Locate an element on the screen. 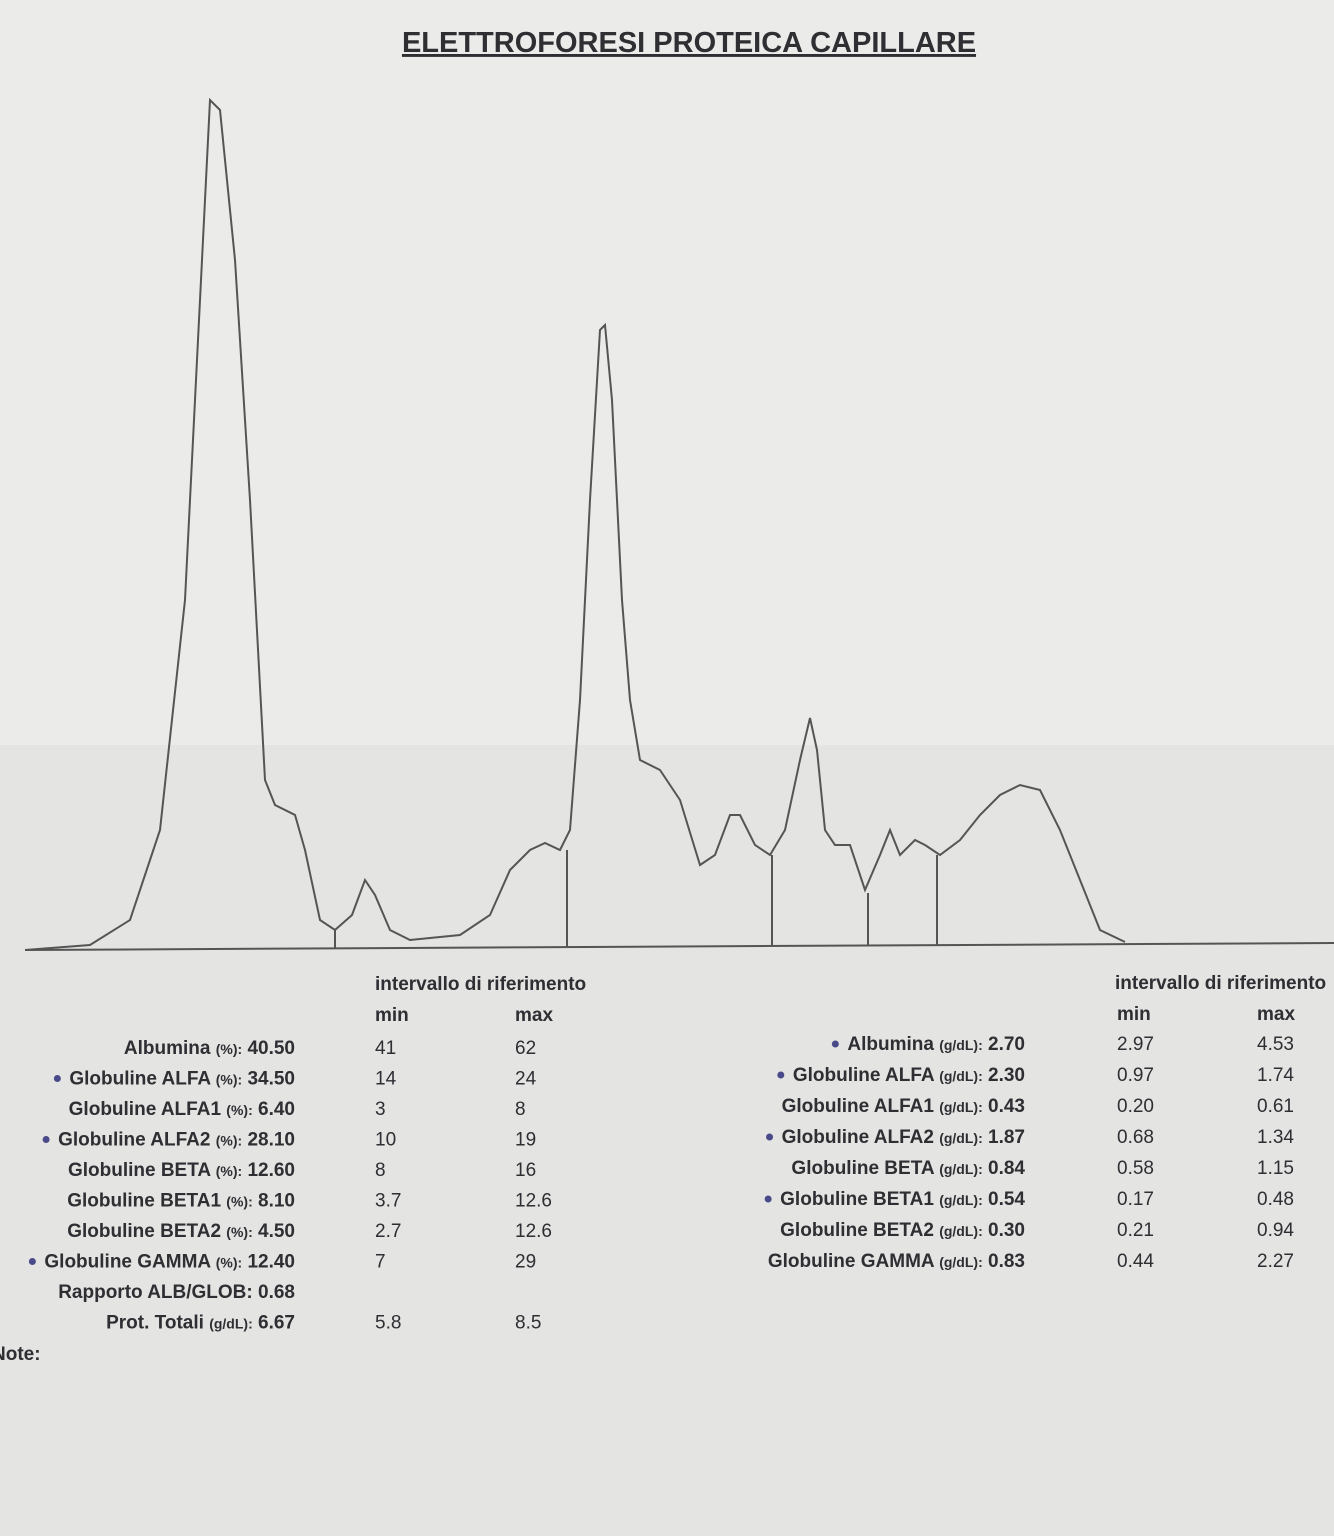 Image resolution: width=1334 pixels, height=1536 pixels. result-value: 2.70 is located at coordinates (1006, 1044).